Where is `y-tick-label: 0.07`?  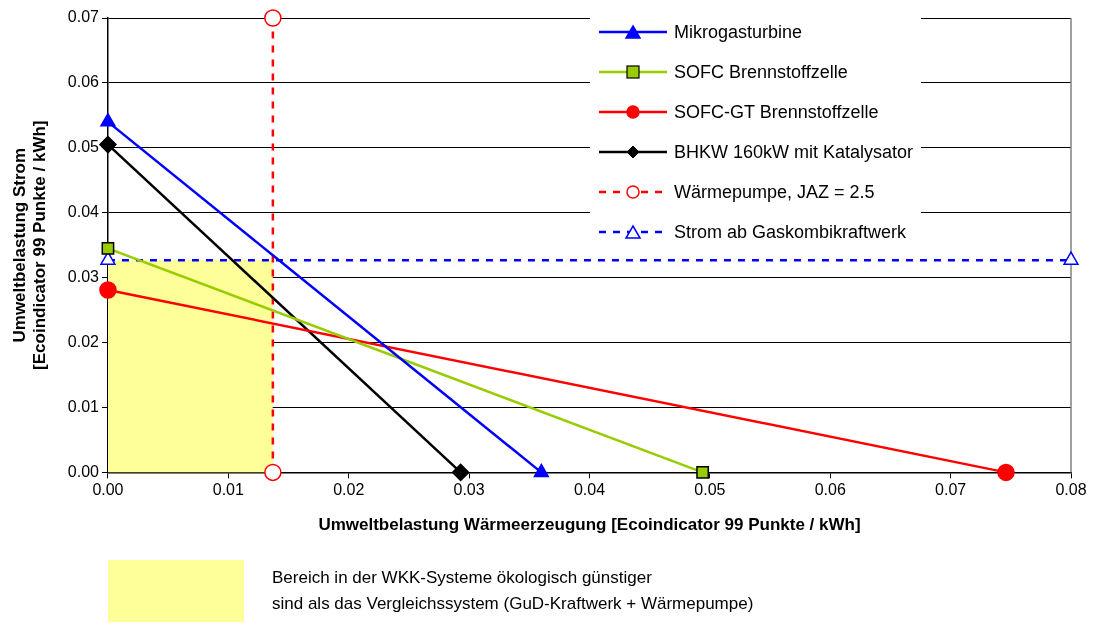
y-tick-label: 0.07 is located at coordinates (83, 17).